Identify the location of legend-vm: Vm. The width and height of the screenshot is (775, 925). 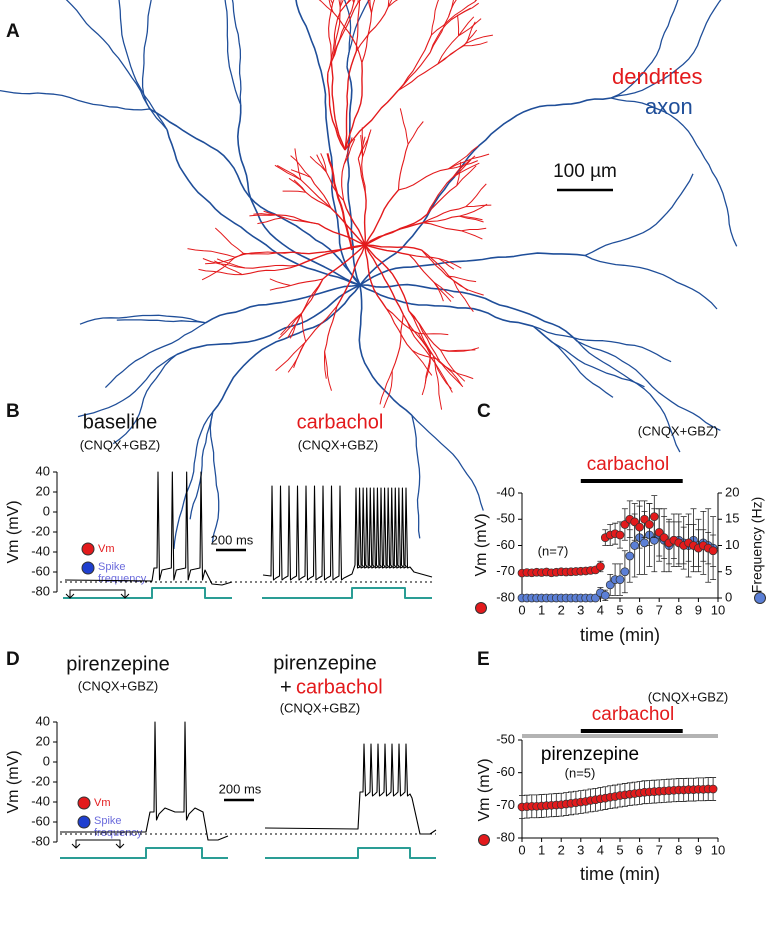
(102, 803).